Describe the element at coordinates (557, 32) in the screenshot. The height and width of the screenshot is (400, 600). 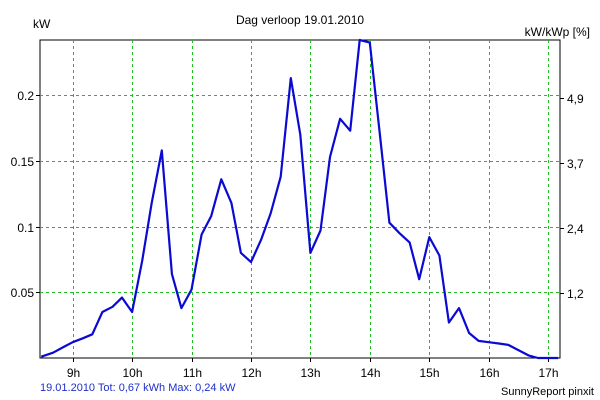
I see `right-axis-unit: kW/kWp [%]` at that location.